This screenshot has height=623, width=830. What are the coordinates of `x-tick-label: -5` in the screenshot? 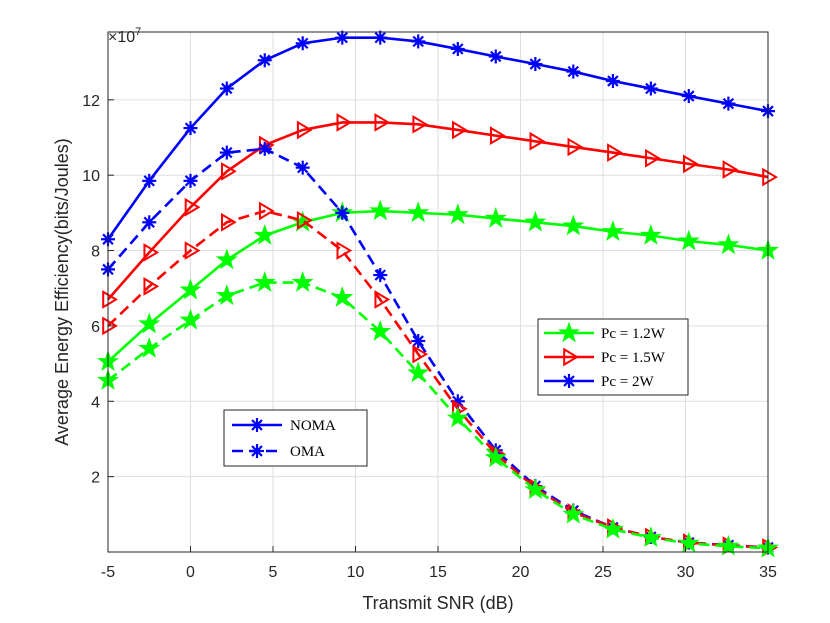 It's located at (108, 572).